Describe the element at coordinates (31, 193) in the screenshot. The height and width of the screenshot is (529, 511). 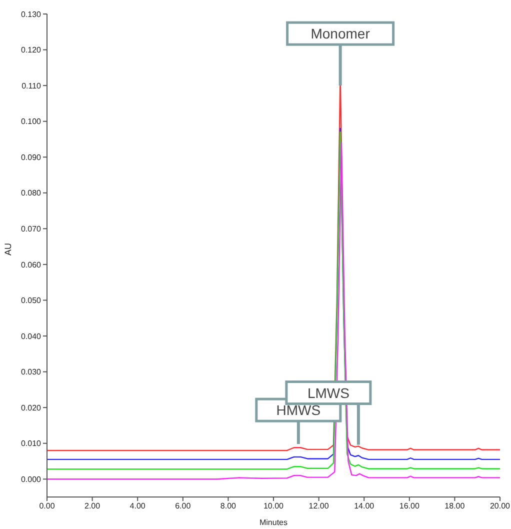
I see `y-tick-label: 0.080` at that location.